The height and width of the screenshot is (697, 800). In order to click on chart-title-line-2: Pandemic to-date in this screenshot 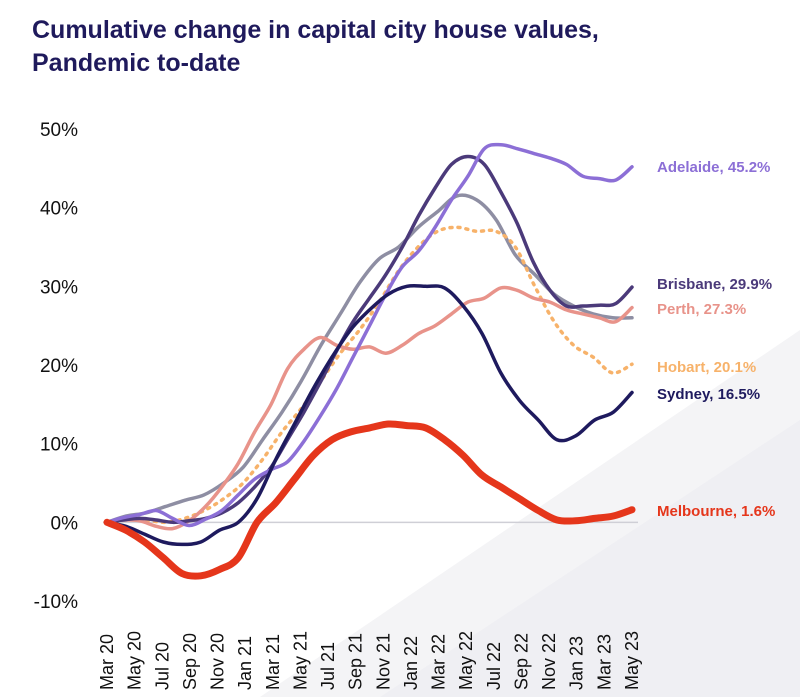, I will do `click(136, 63)`.